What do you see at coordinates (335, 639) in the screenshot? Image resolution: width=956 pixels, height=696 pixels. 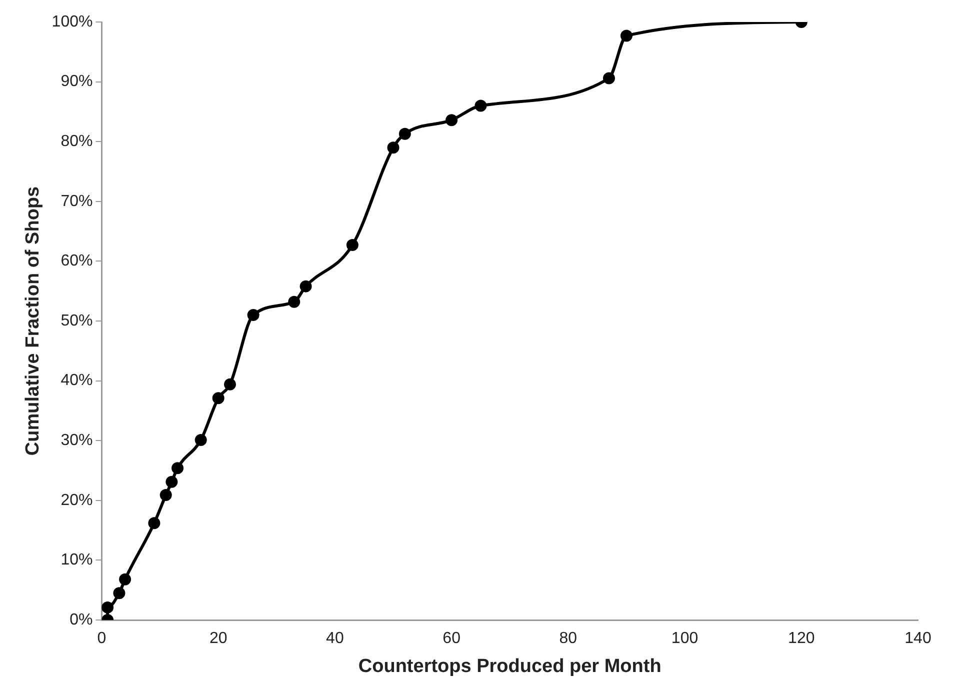 I see `x-tick-label: 40` at bounding box center [335, 639].